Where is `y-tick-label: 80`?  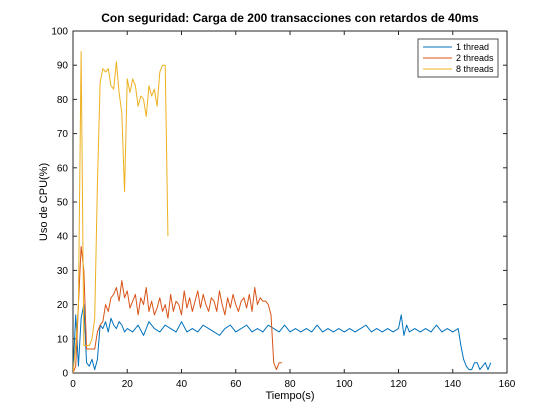 y-tick-label: 80 is located at coordinates (63, 100).